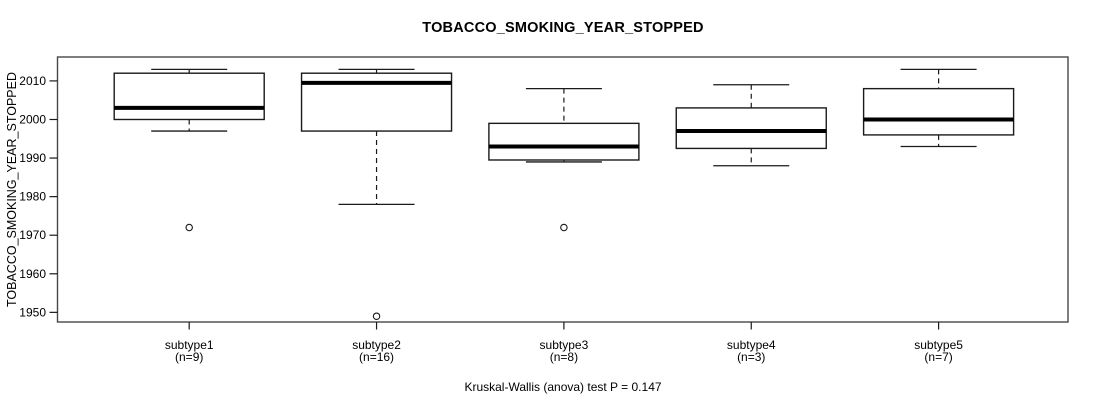  What do you see at coordinates (189, 96) in the screenshot?
I see `box-subtype1` at bounding box center [189, 96].